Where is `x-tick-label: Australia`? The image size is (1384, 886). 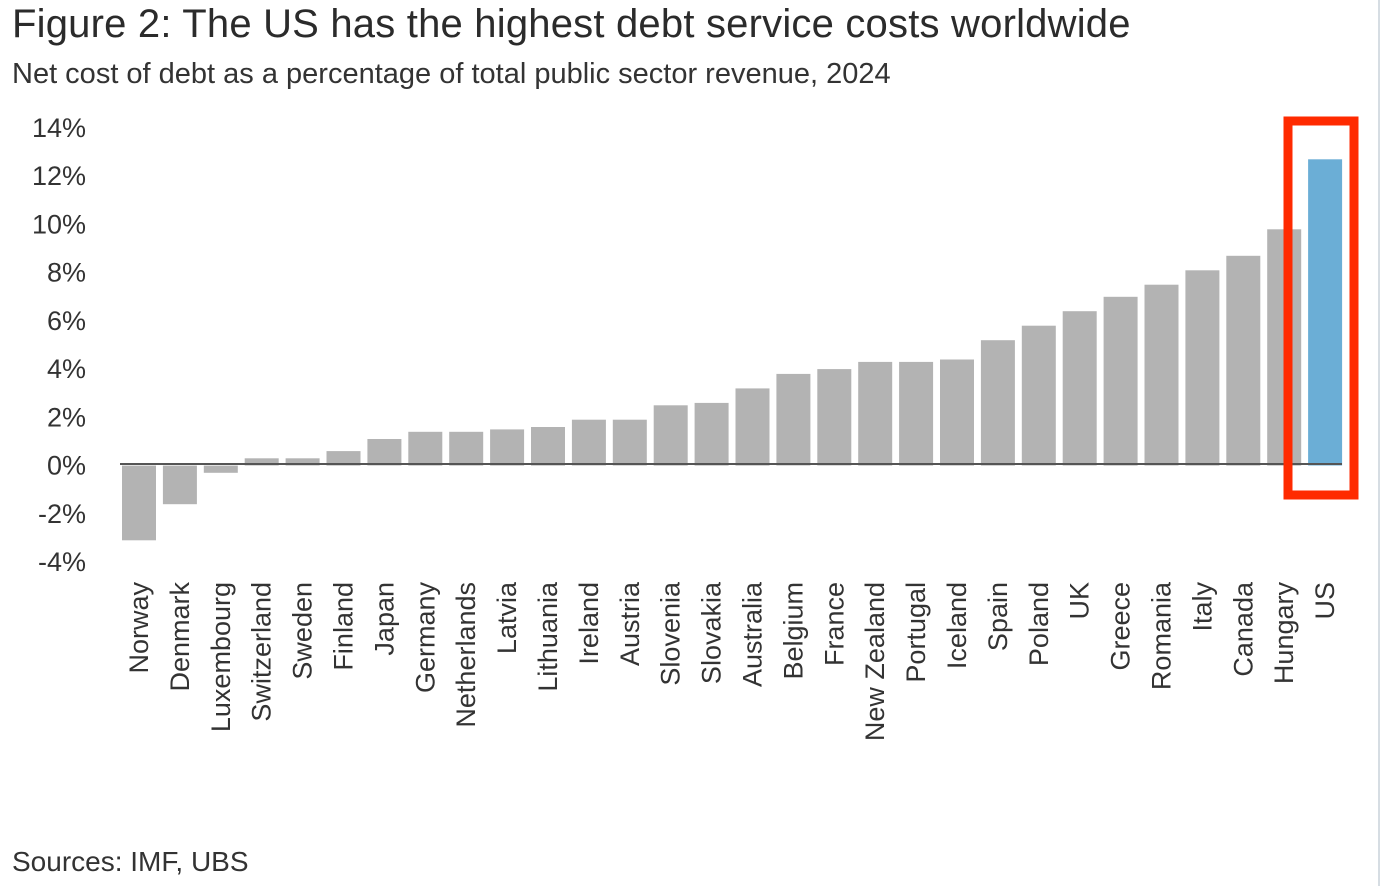 x-tick-label: Australia is located at coordinates (753, 634).